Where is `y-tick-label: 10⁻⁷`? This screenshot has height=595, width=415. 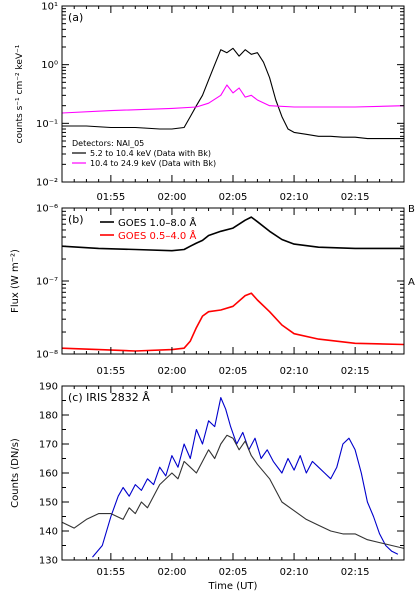 y-tick-label: 10⁻⁷ is located at coordinates (47, 282).